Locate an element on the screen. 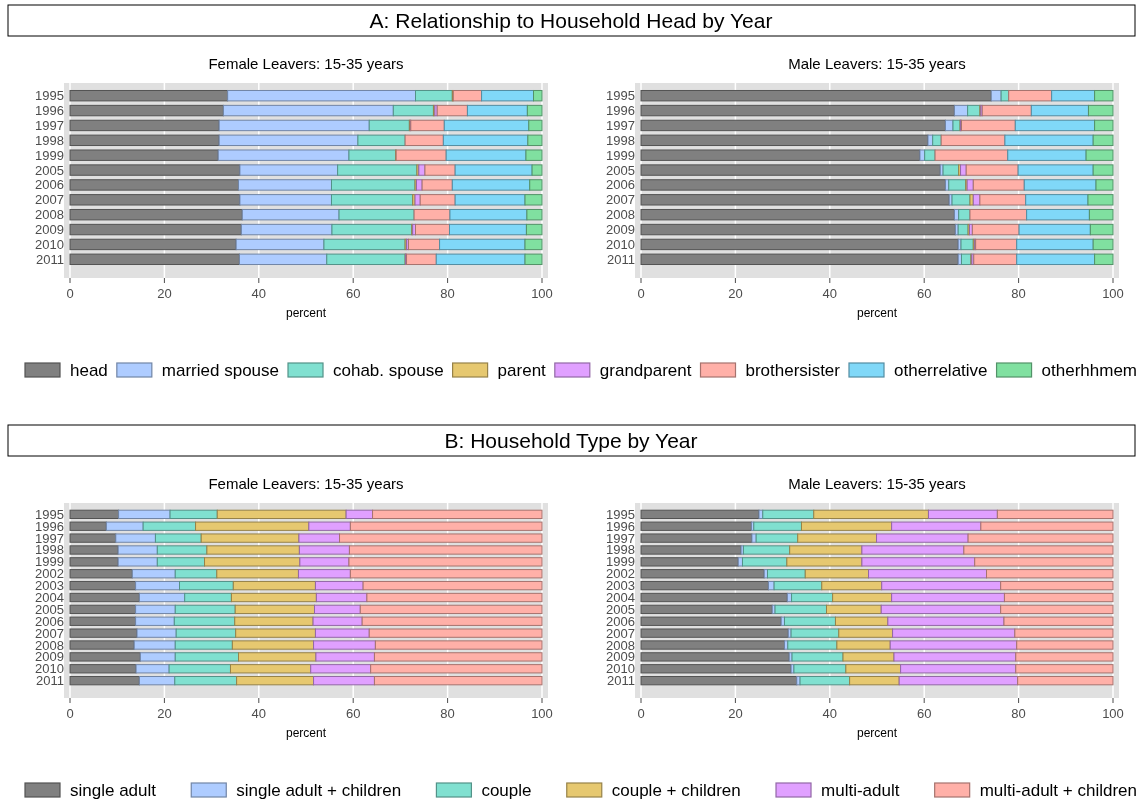 Image resolution: width=1140 pixels, height=804 pixels. legend-label: grandparent is located at coordinates (645, 370).